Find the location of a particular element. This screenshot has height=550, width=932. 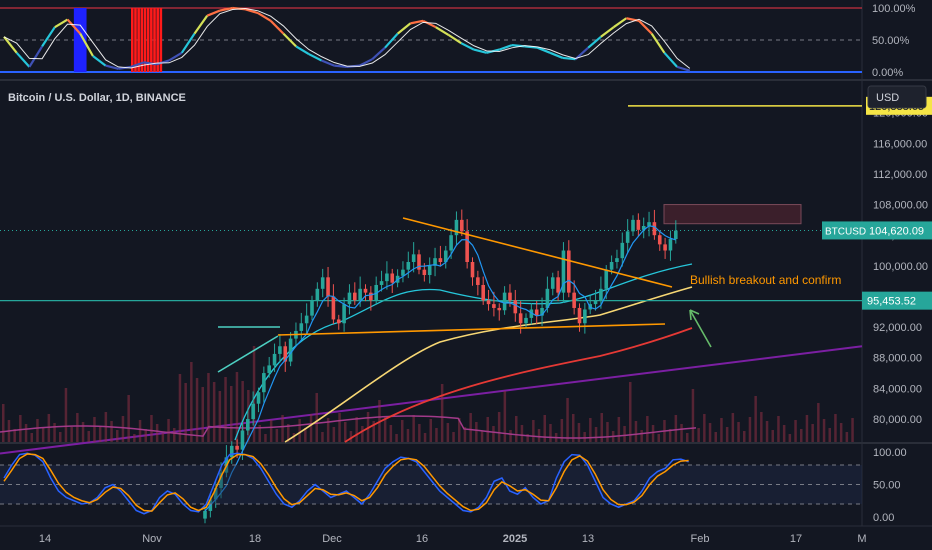

stoch-d-line is located at coordinates (346, 482).